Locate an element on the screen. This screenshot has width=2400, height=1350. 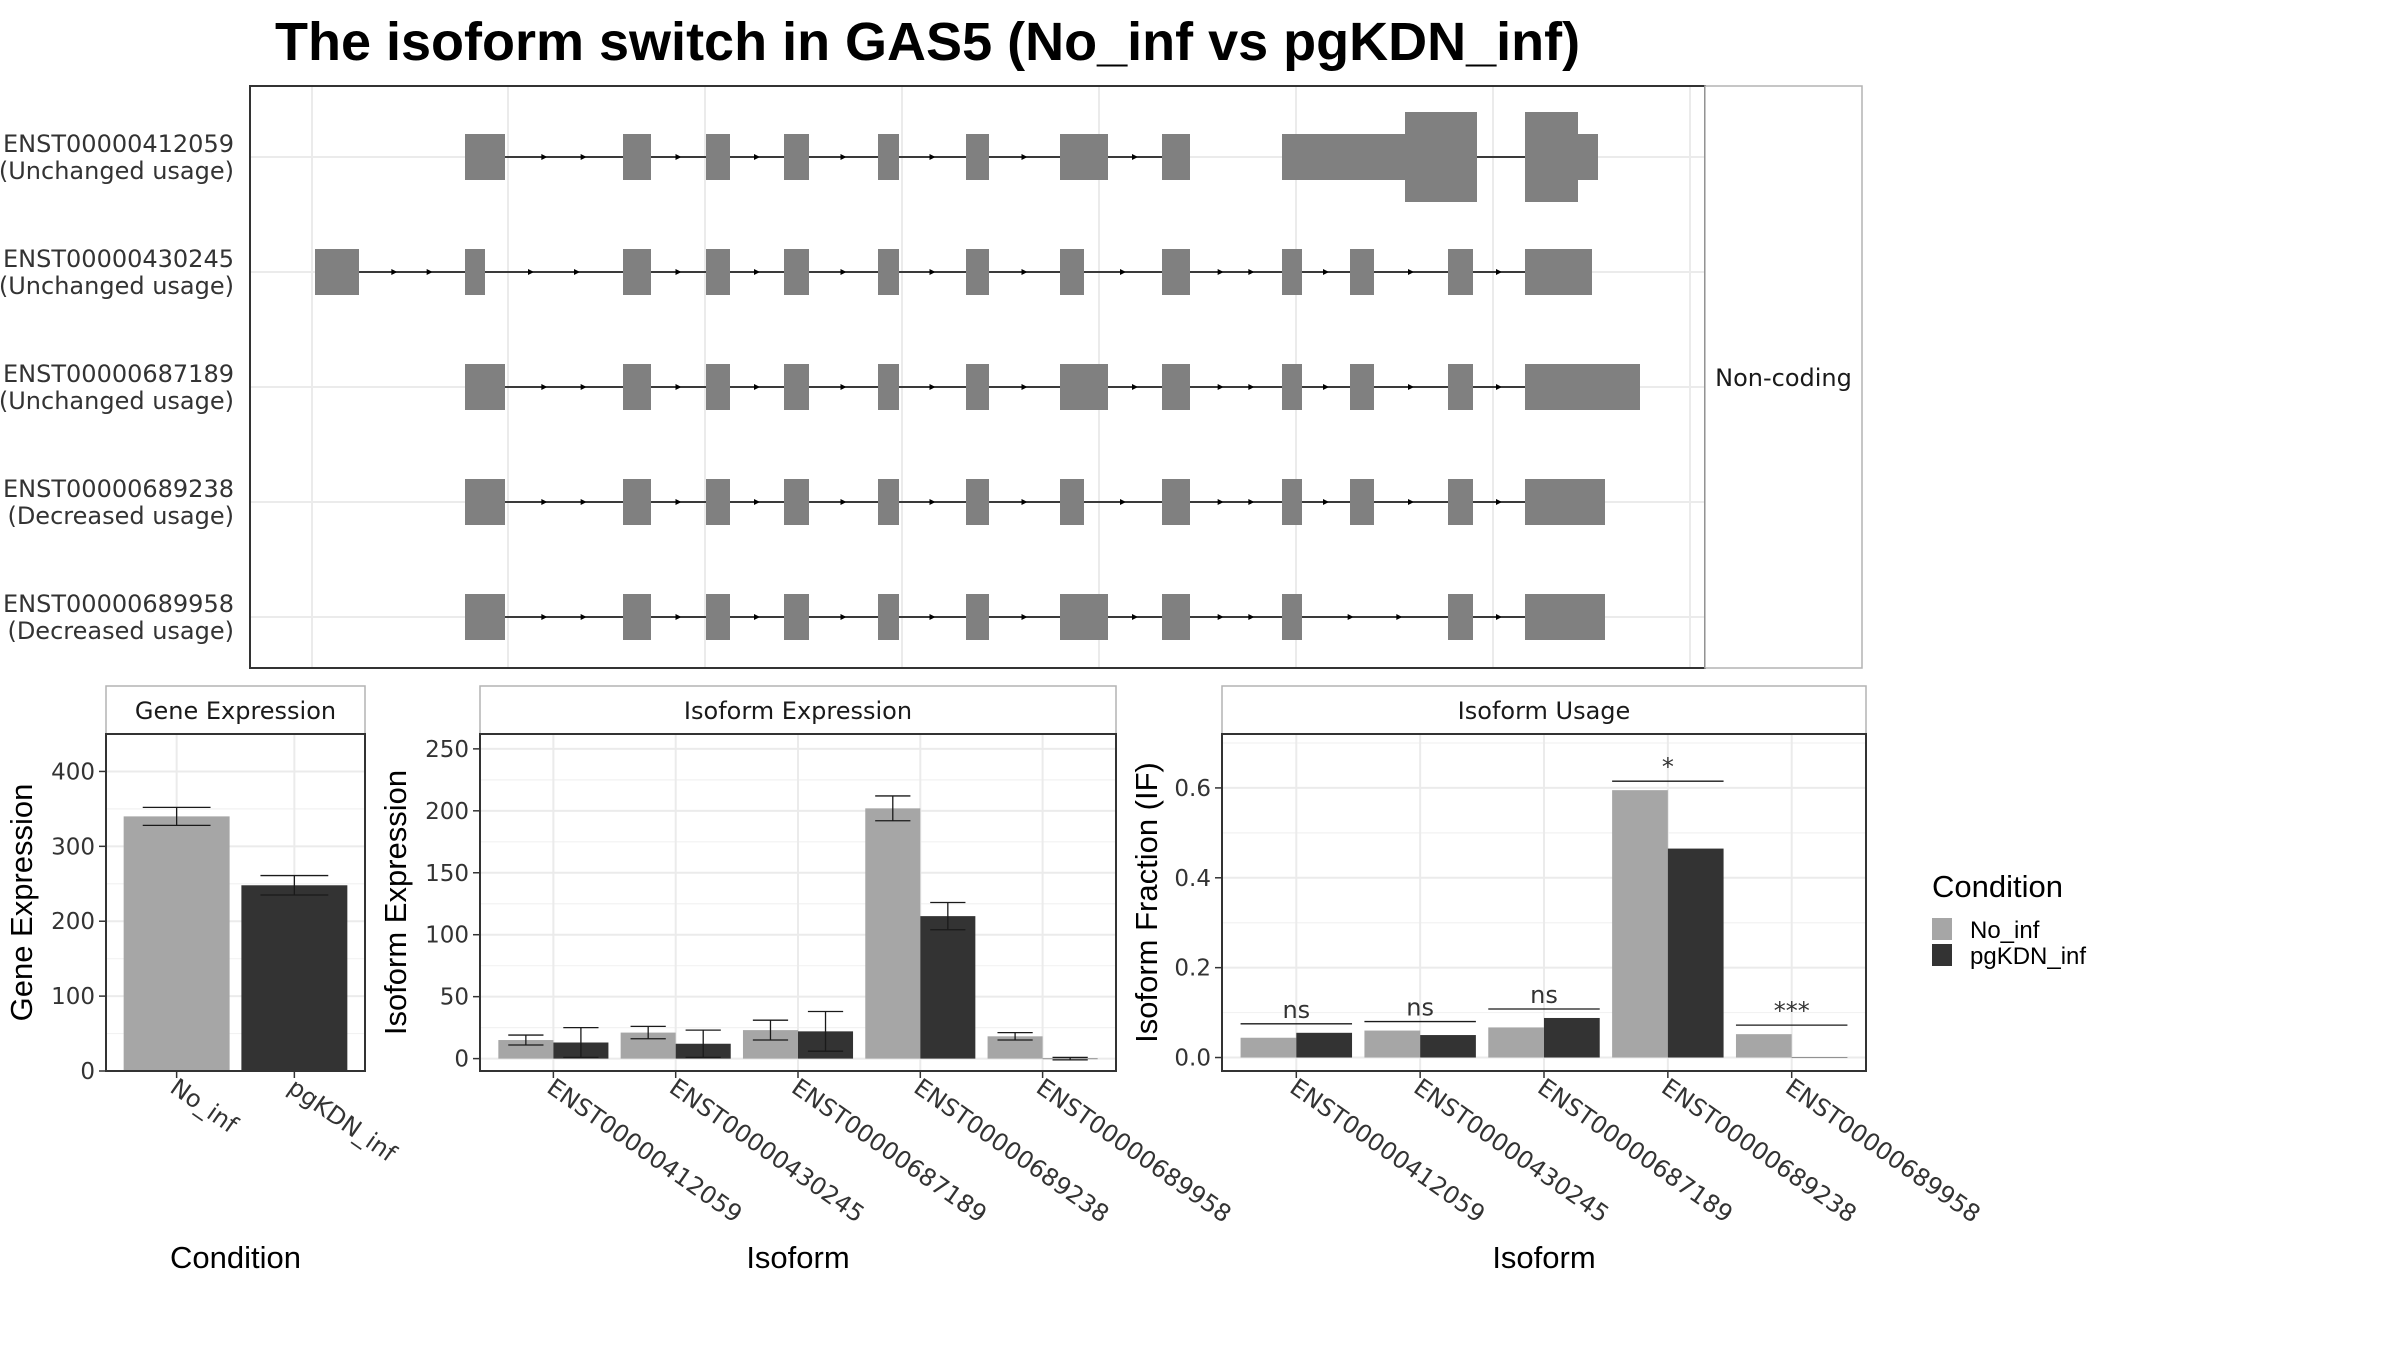
x-tick-label: pgKDN_inf is located at coordinates (342, 1120).